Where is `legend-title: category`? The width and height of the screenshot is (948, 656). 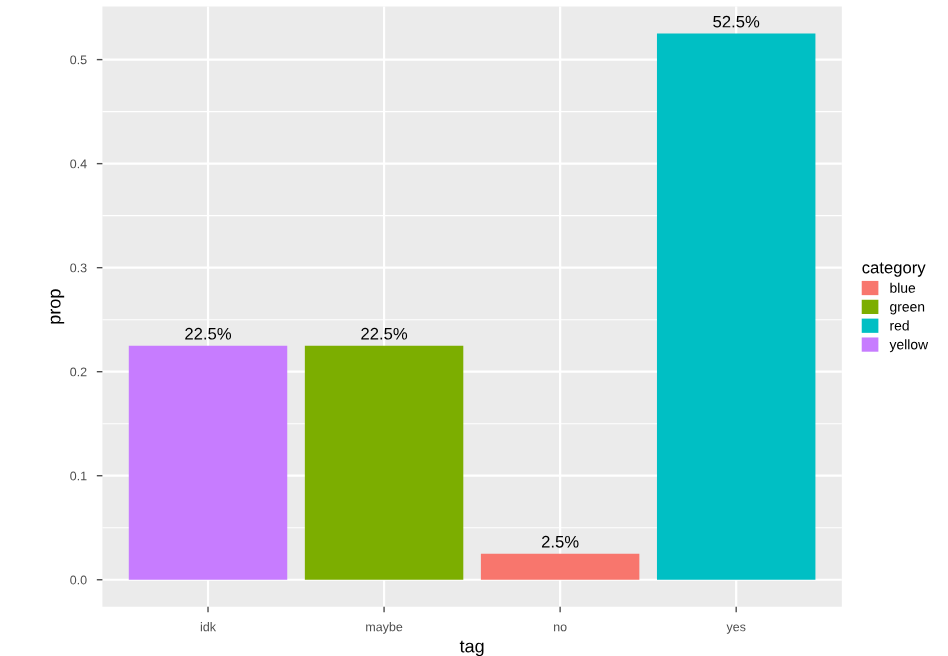
legend-title: category is located at coordinates (894, 269).